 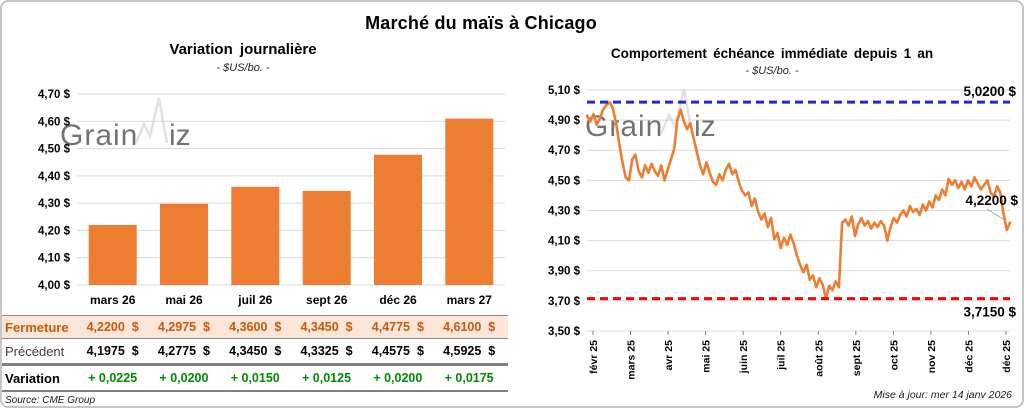 I want to click on page-title: Marché du maïs à Chicago, so click(x=481, y=23).